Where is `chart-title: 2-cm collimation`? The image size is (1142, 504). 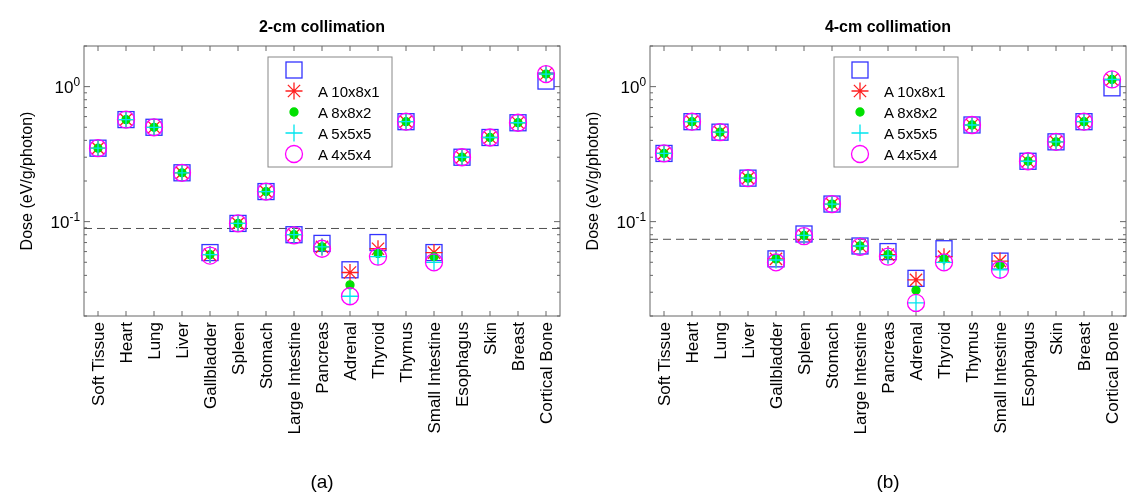
chart-title: 2-cm collimation is located at coordinates (322, 26).